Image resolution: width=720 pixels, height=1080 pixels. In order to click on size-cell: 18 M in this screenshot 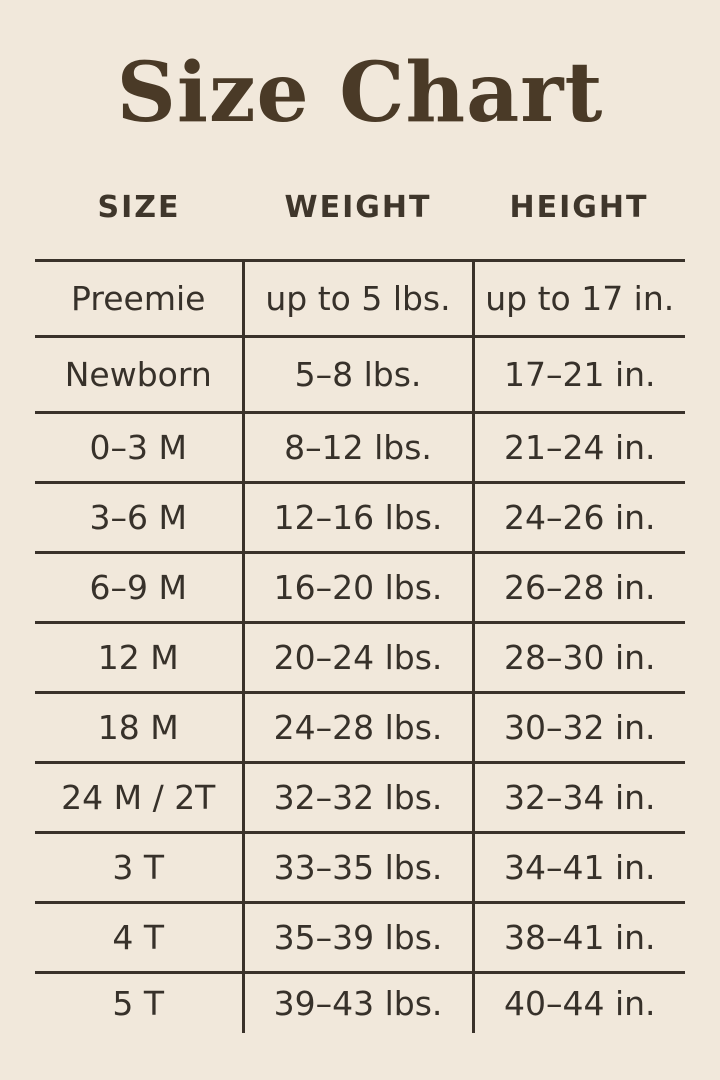, I will do `click(138, 728)`.